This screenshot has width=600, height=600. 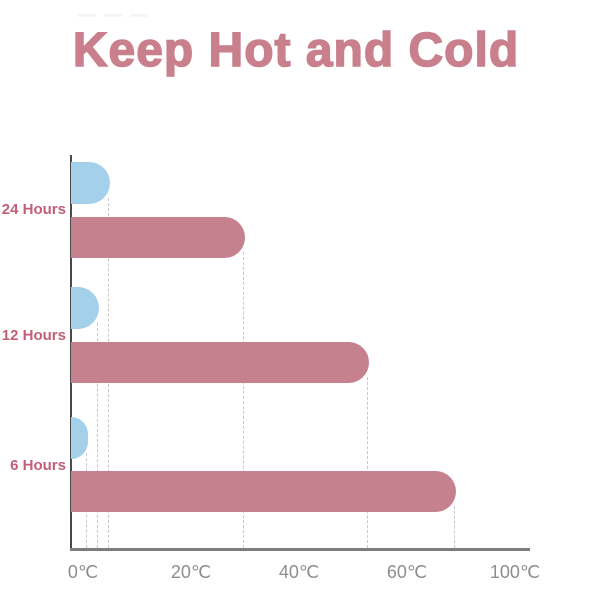 I want to click on x-axis-line, so click(x=300, y=549).